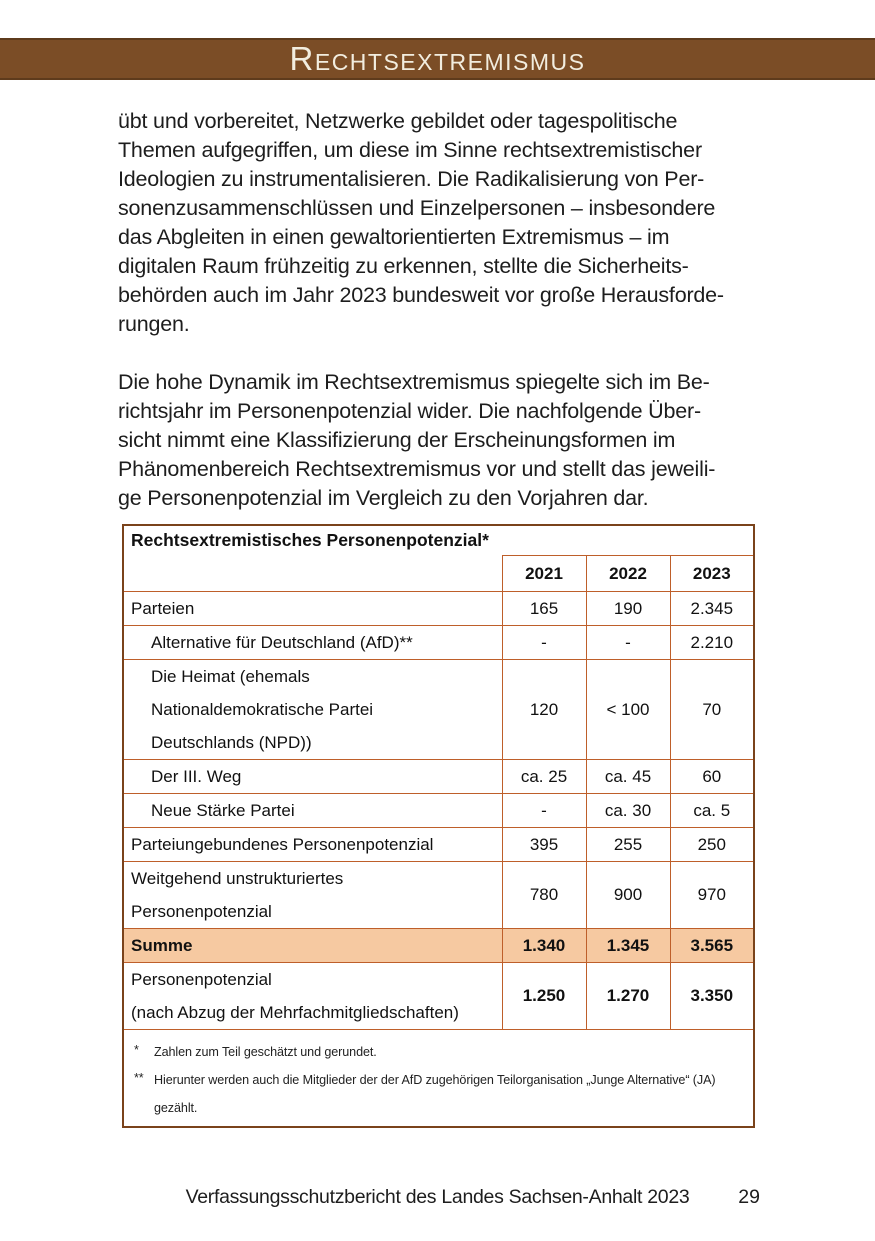 This screenshot has height=1241, width=875. Describe the element at coordinates (628, 810) in the screenshot. I see `row-value: ca. 30` at that location.